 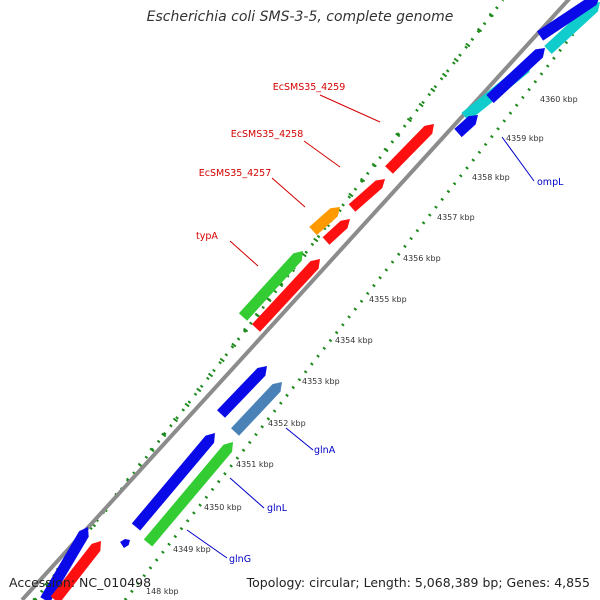 I want to click on leader-ompl, so click(x=518, y=159).